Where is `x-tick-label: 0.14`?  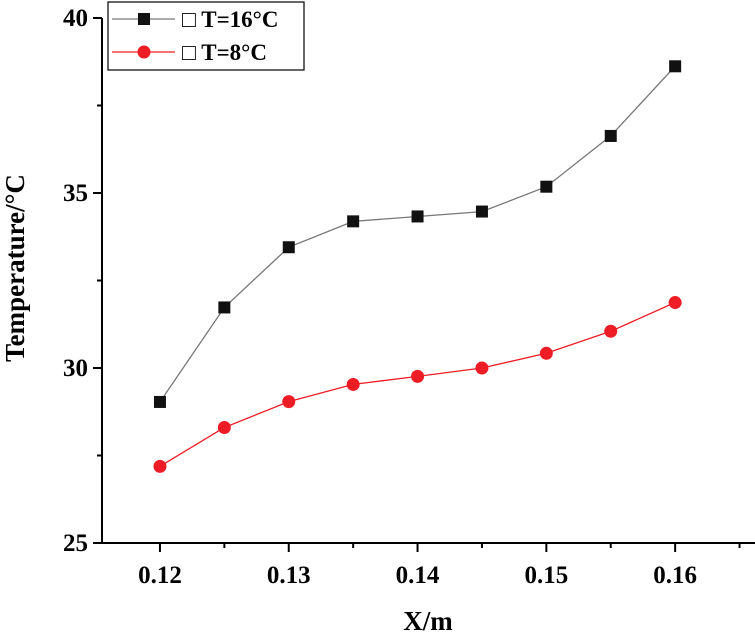
x-tick-label: 0.14 is located at coordinates (418, 575).